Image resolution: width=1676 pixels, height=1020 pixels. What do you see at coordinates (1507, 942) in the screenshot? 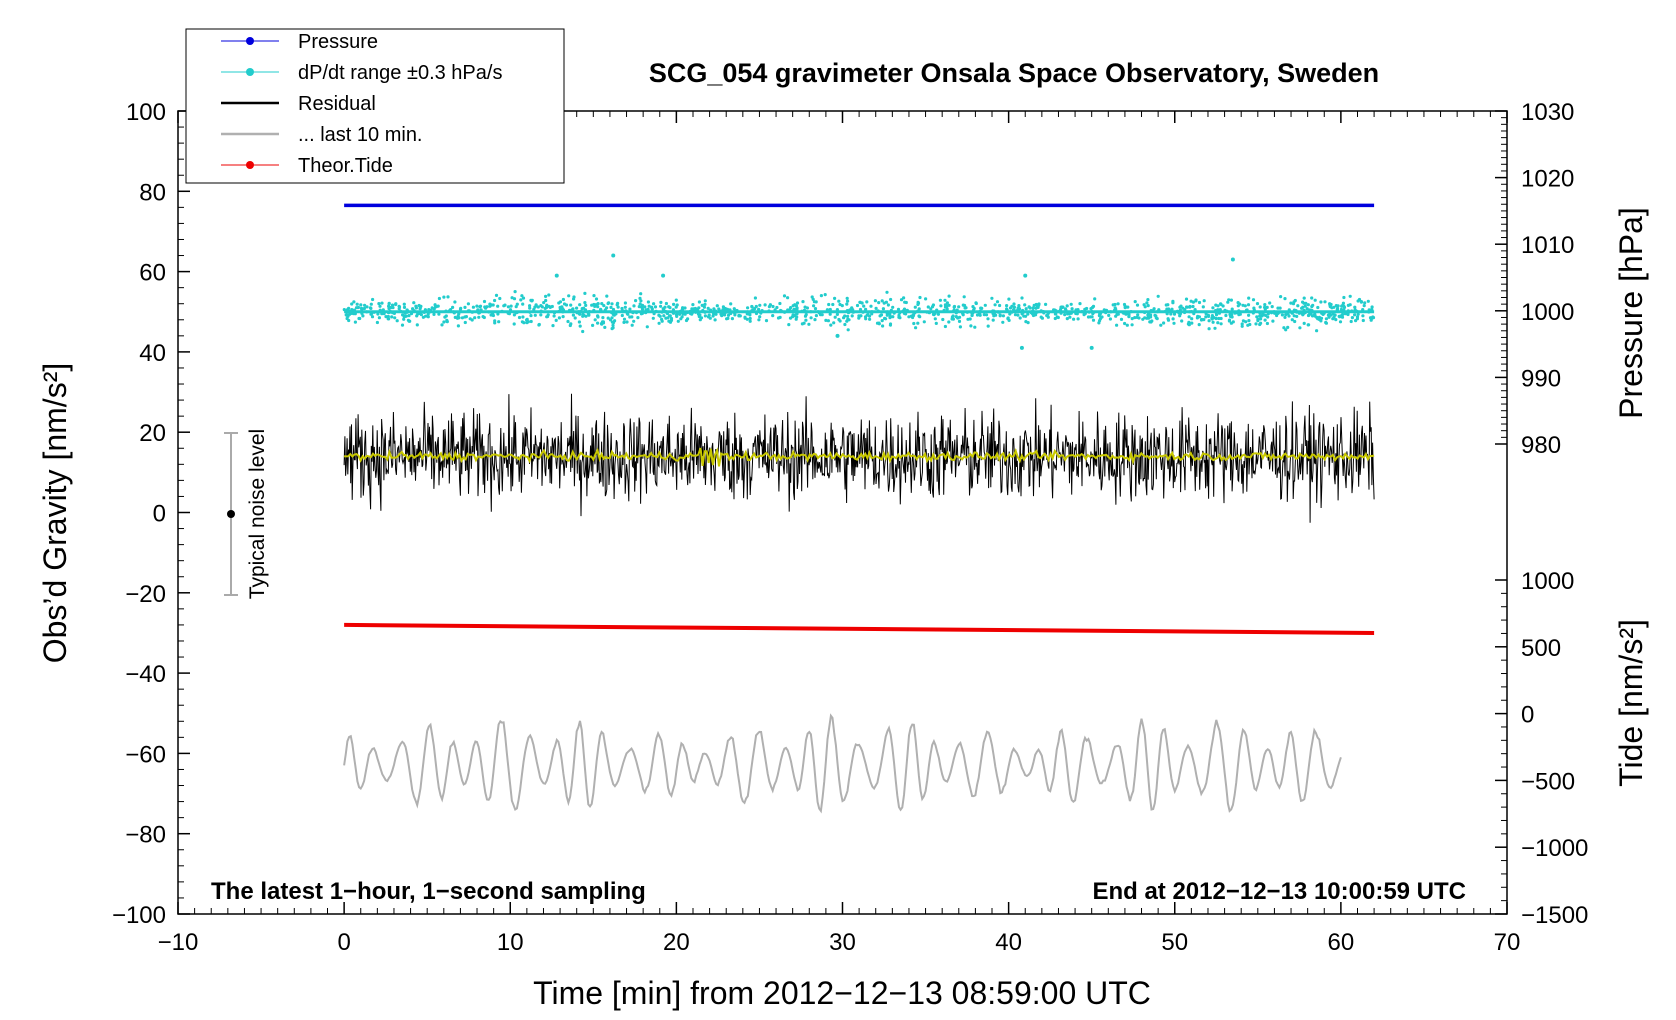
I see `x-tick-label: 70` at bounding box center [1507, 942].